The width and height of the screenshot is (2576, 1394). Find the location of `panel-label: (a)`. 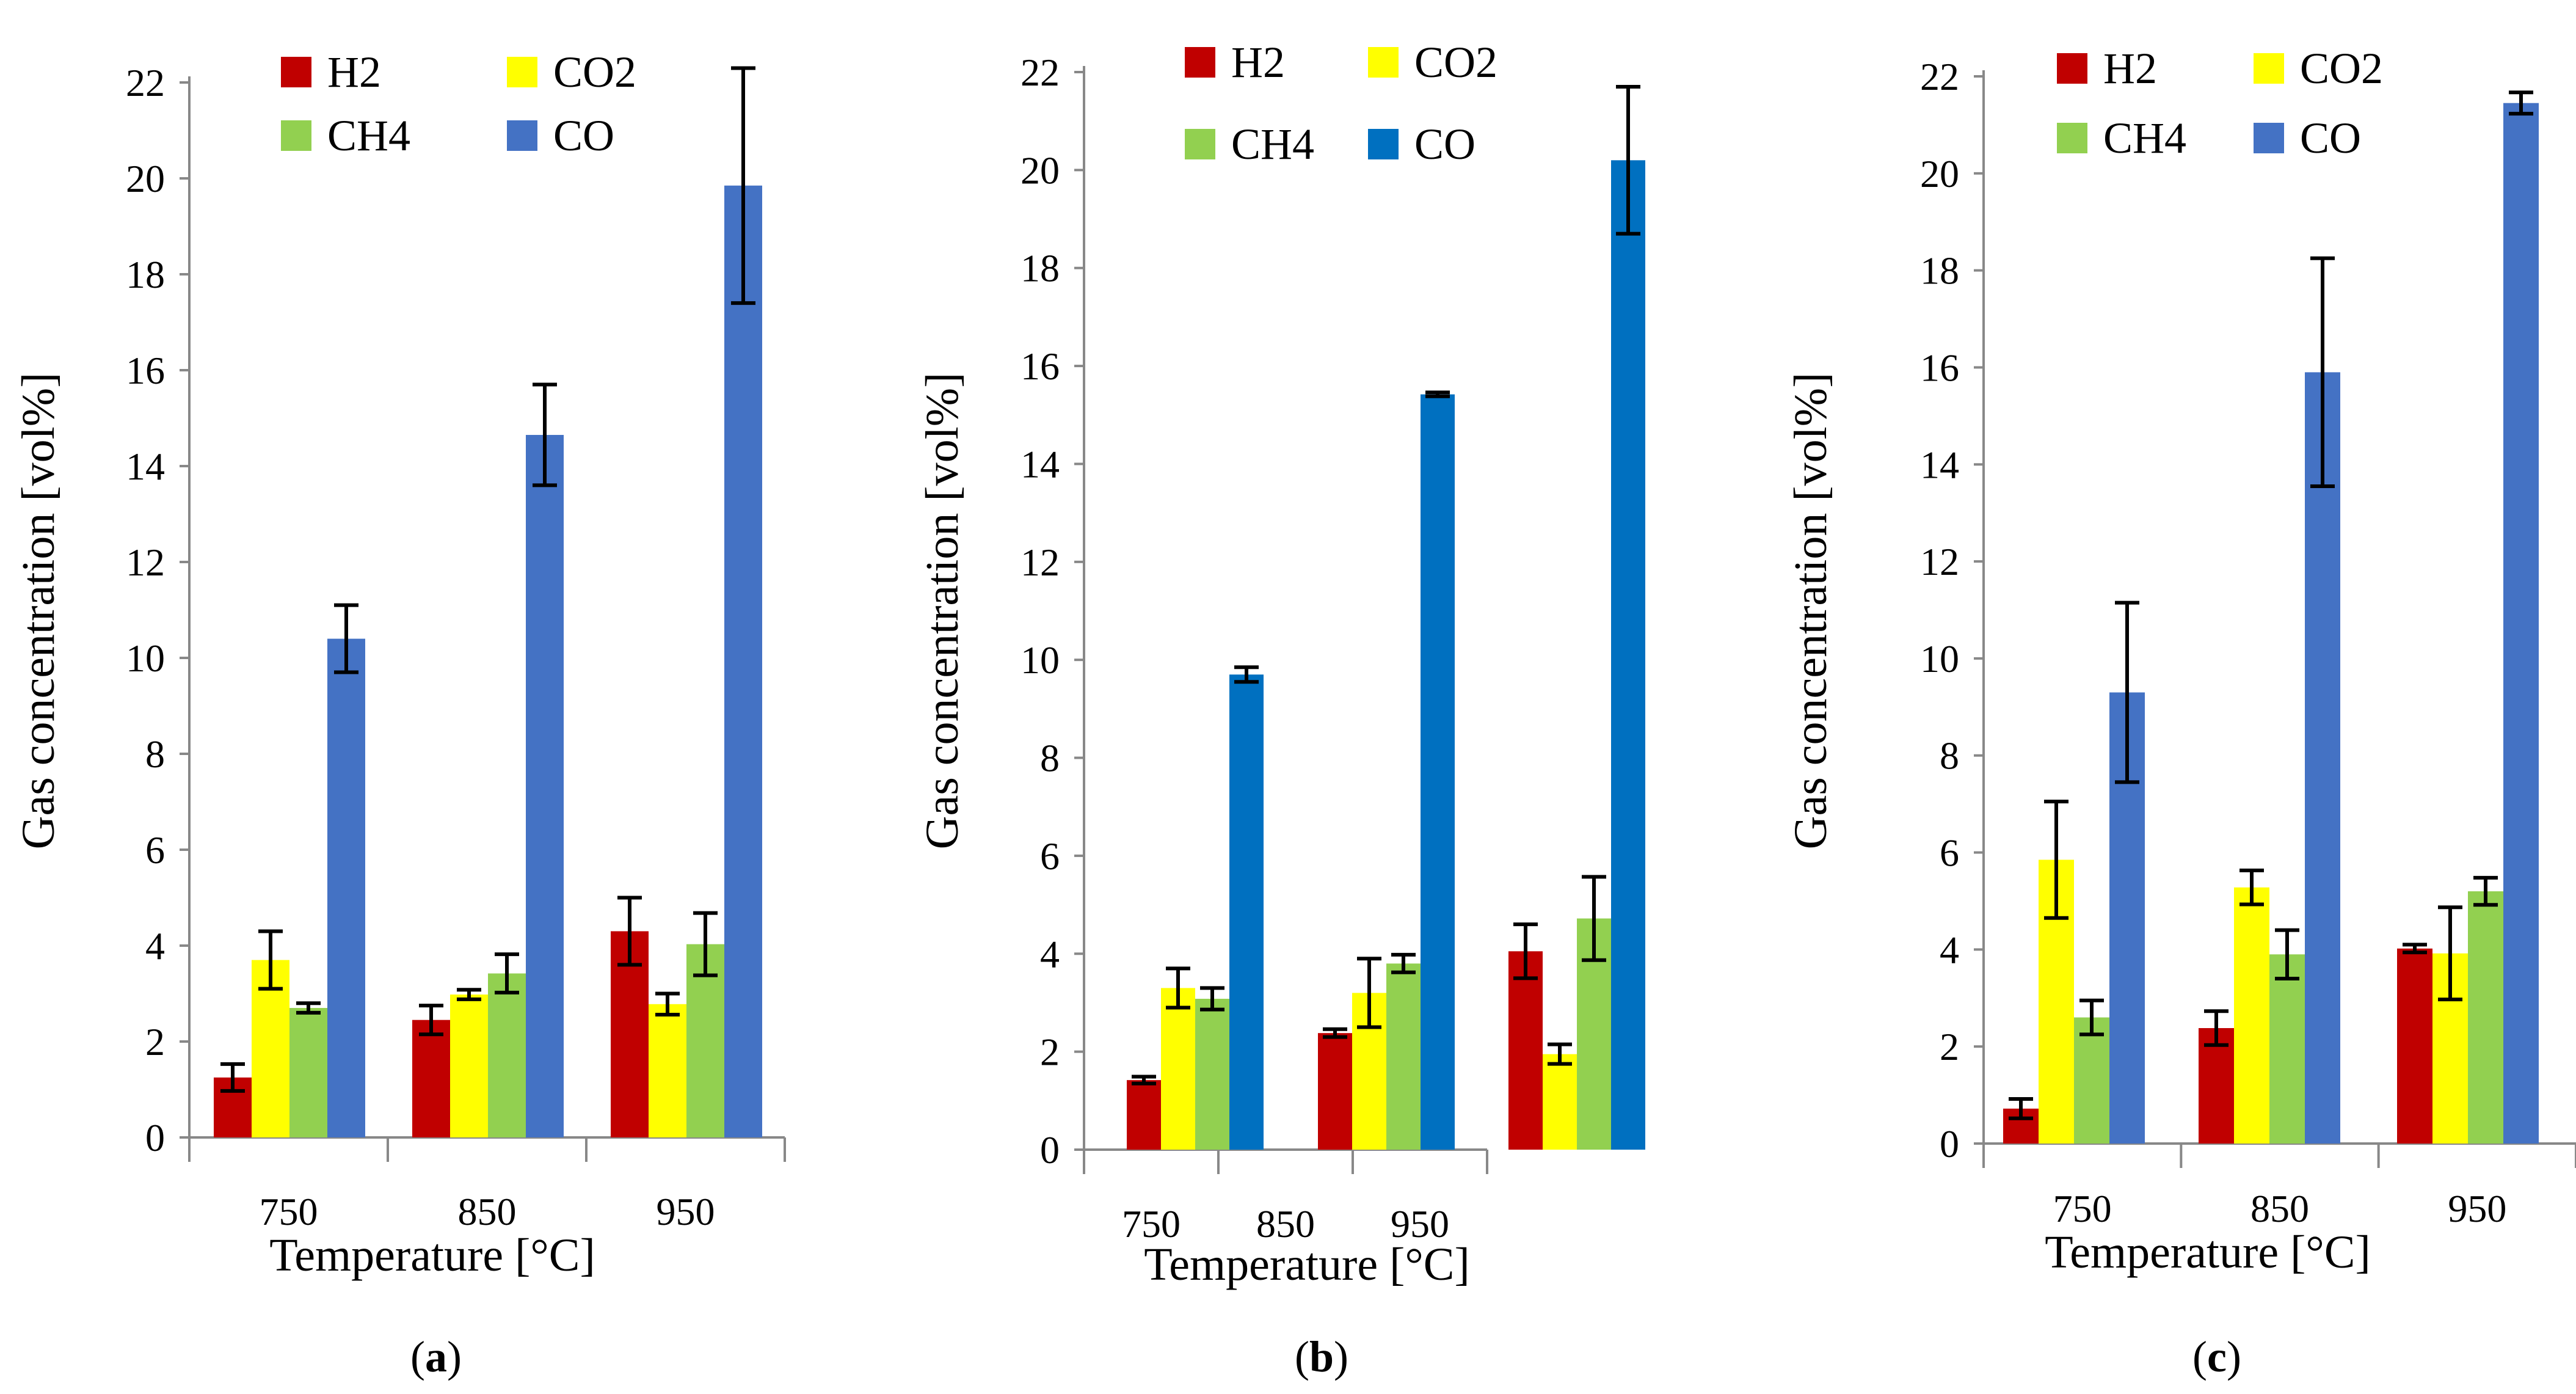

panel-label: (a) is located at coordinates (436, 1356).